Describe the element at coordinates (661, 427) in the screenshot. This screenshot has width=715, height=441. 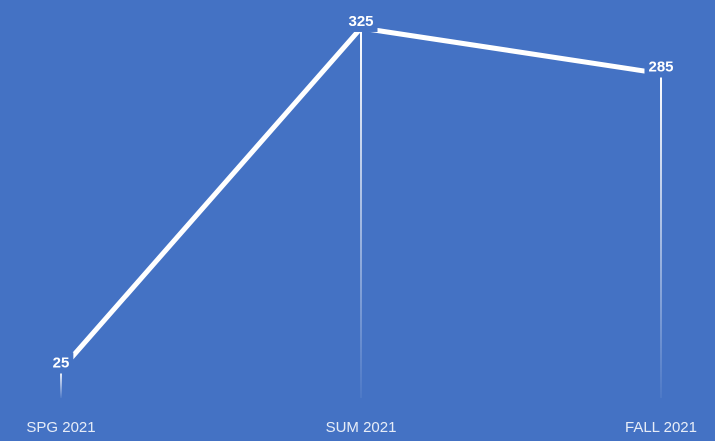
I see `x-tick-label: FALL 2021` at that location.